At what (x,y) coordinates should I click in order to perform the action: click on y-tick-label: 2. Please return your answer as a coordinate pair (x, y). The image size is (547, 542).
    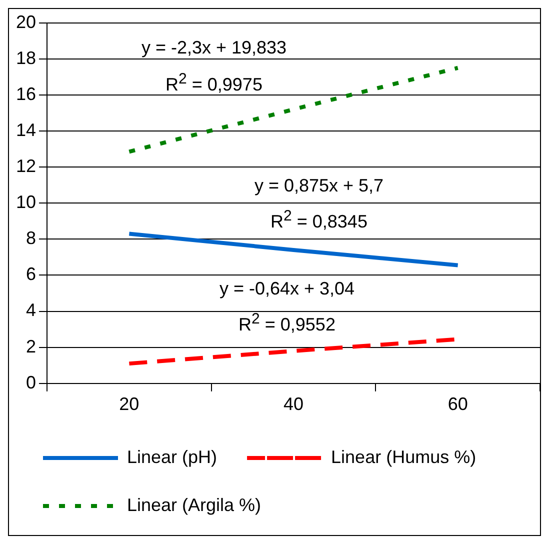
    Looking at the image, I should click on (31, 346).